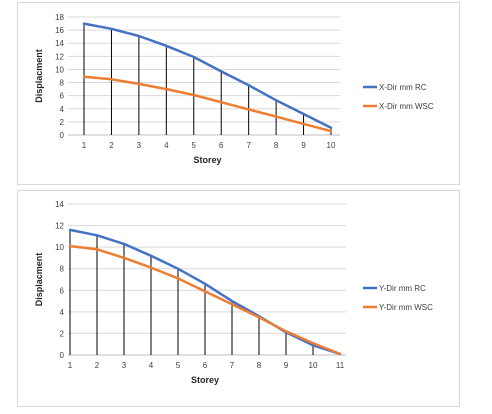 This screenshot has height=414, width=492. What do you see at coordinates (59, 17) in the screenshot?
I see `y-tick-label: 18` at bounding box center [59, 17].